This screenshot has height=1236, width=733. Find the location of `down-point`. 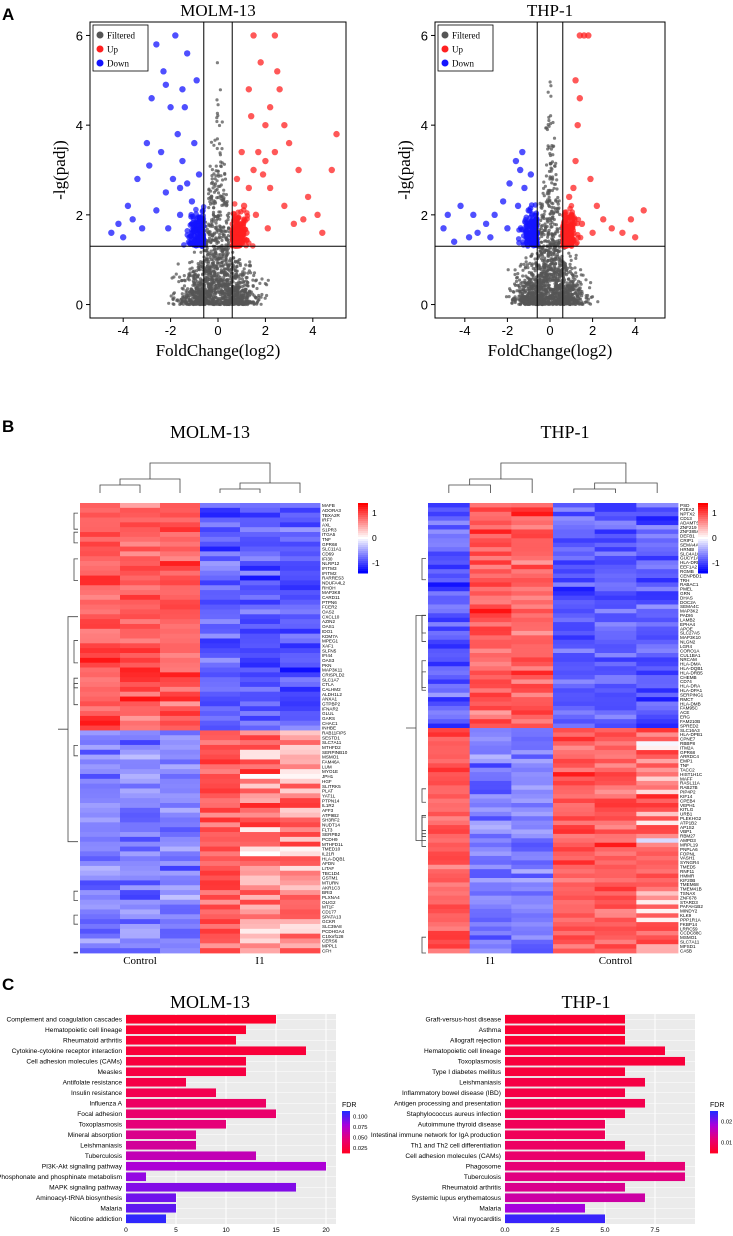

down-point is located at coordinates (536, 222).